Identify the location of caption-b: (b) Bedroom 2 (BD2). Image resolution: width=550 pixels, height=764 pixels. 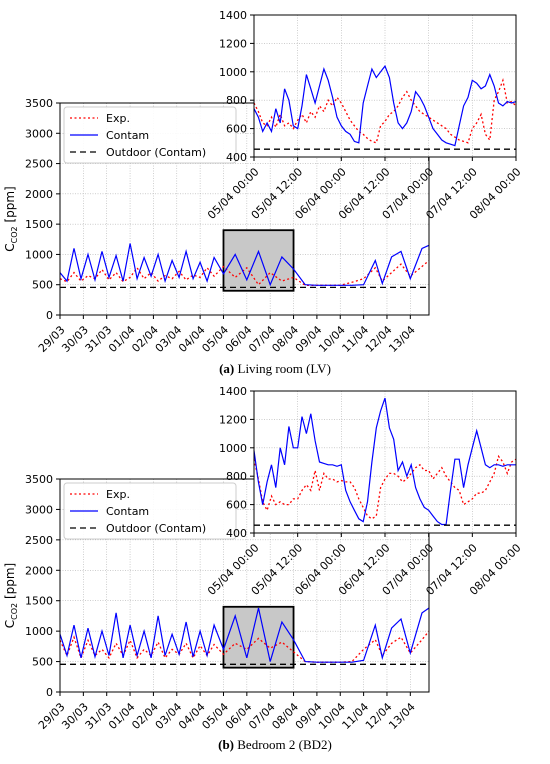
(275, 745).